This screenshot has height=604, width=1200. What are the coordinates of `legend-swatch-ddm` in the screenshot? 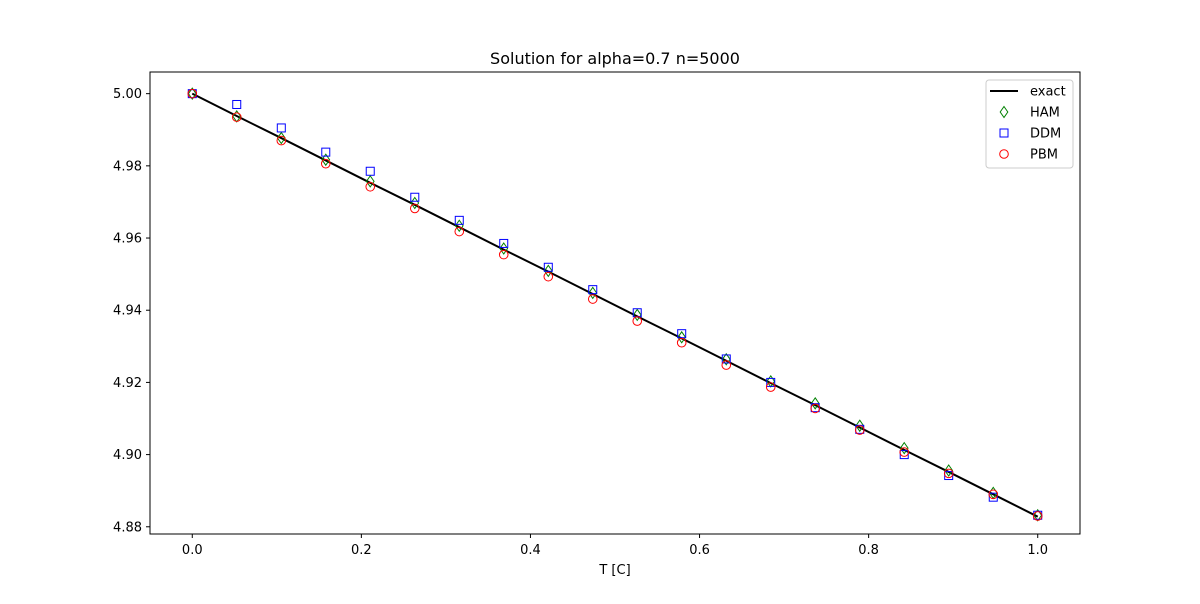 It's located at (1004, 133).